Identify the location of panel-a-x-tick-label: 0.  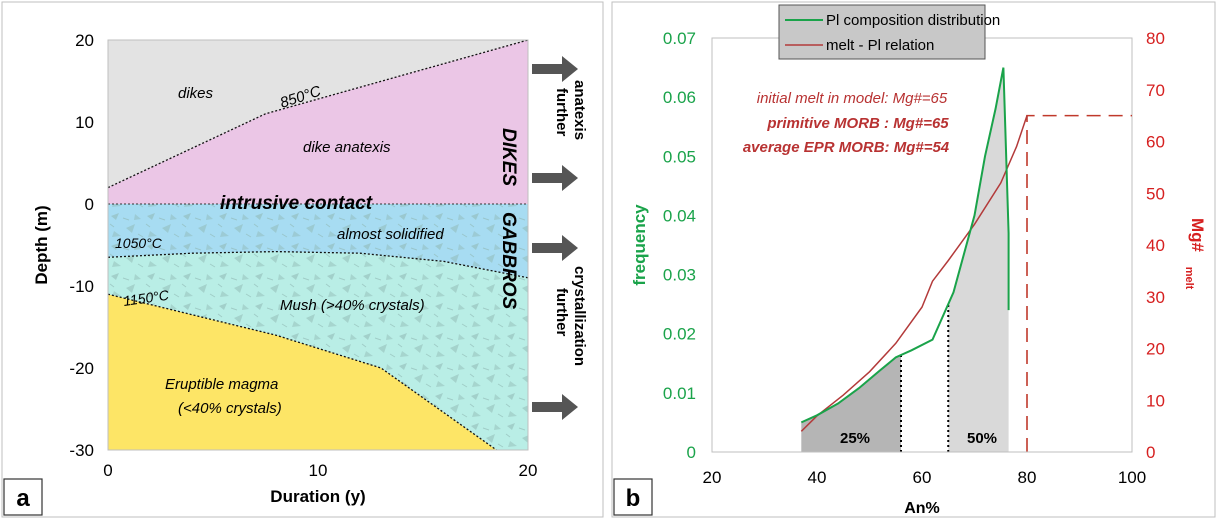
(107, 470).